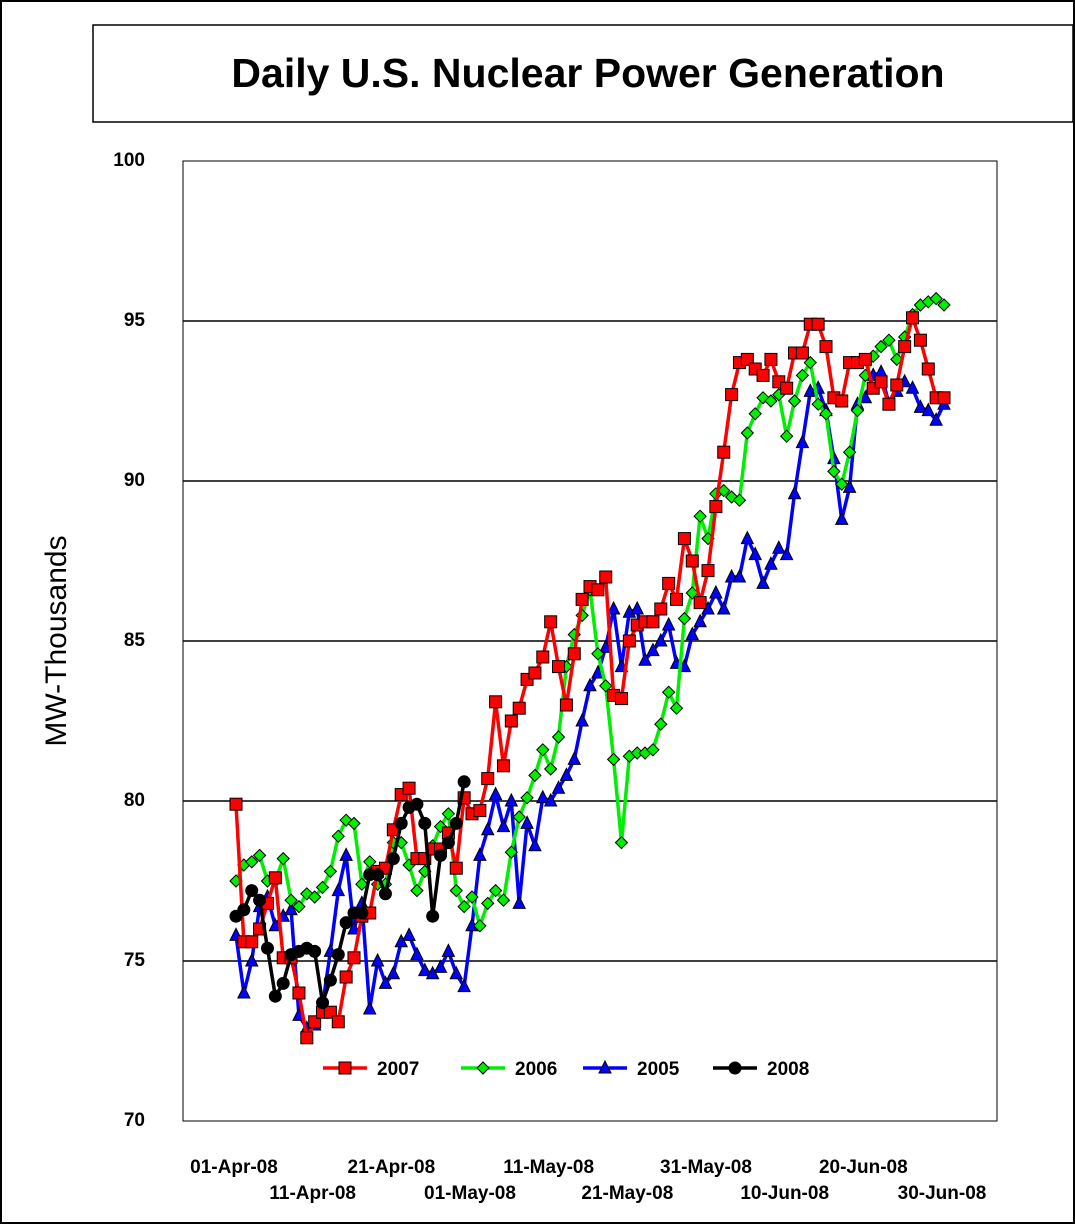 Image resolution: width=1075 pixels, height=1229 pixels. Describe the element at coordinates (706, 1167) in the screenshot. I see `x-tick-label: 31-May-08` at that location.